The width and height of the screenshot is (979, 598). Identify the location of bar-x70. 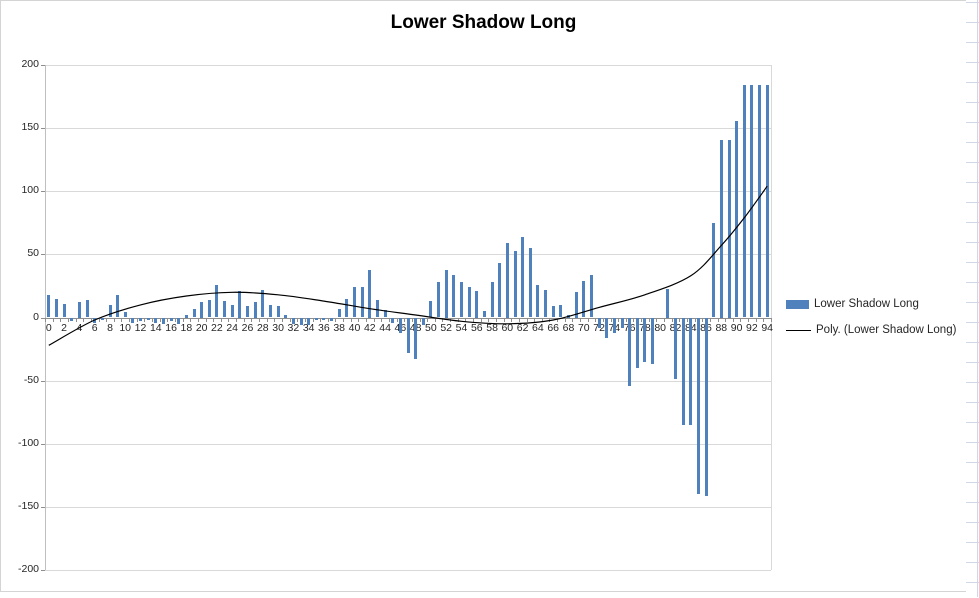
(584, 299).